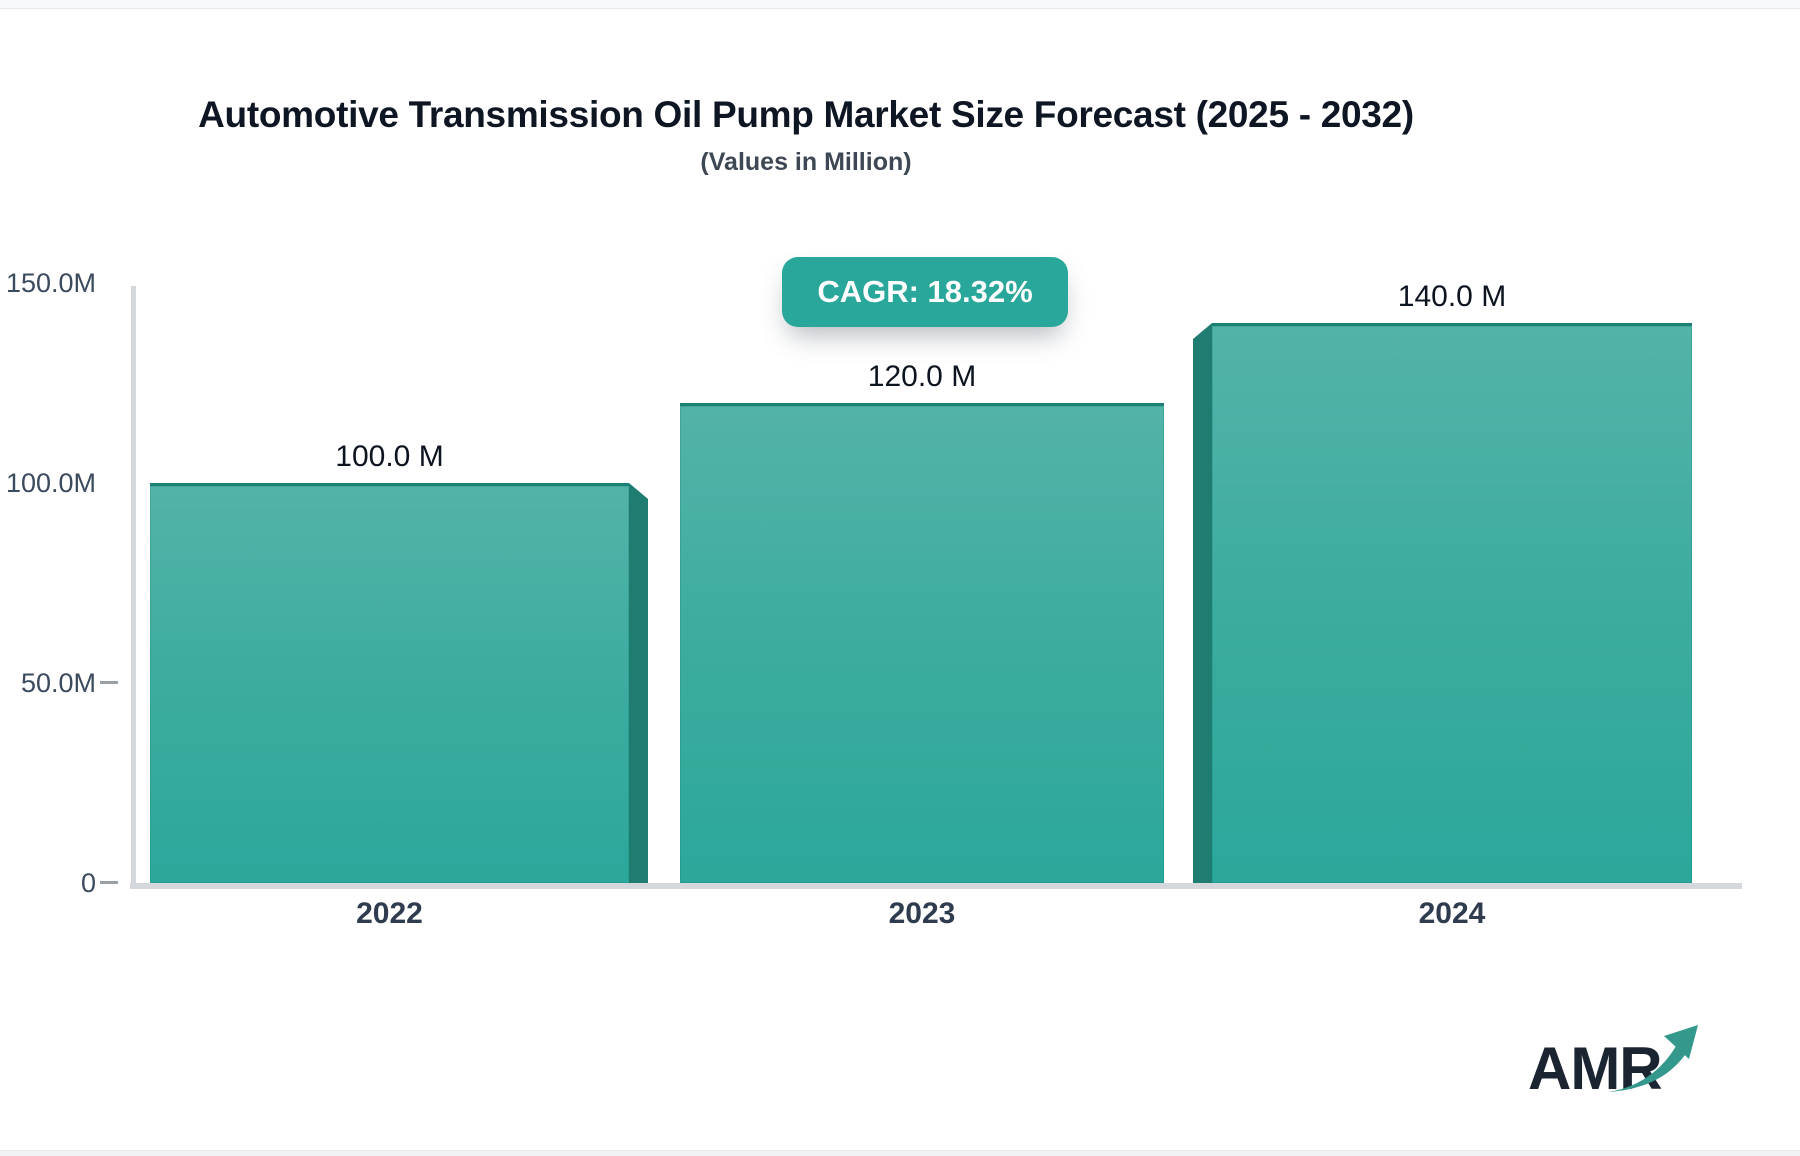 The height and width of the screenshot is (1156, 1800). I want to click on chart-subtitle: (Values in Million), so click(806, 162).